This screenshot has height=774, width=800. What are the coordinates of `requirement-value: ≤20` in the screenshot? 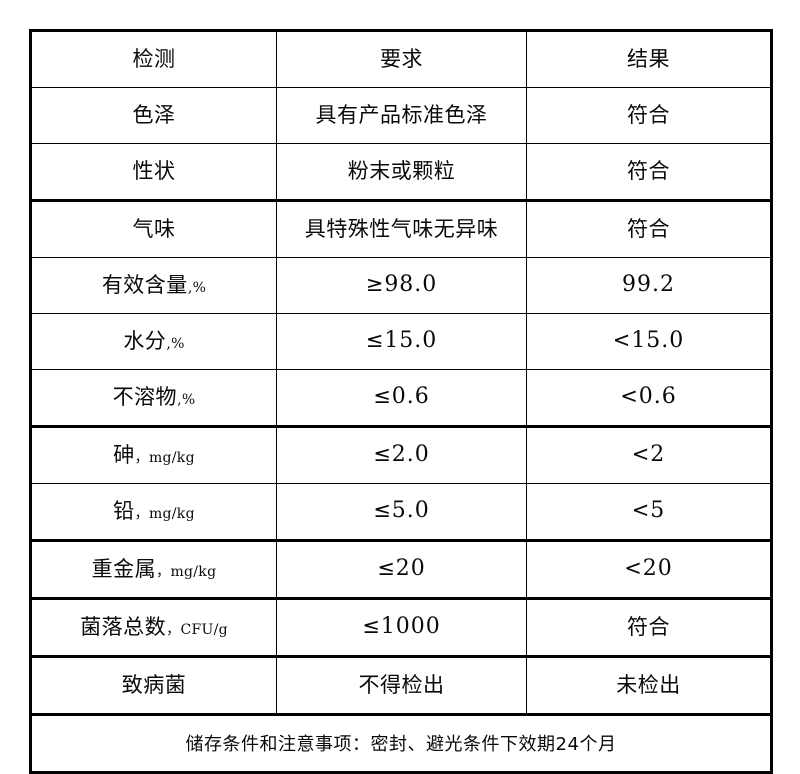 It's located at (401, 568).